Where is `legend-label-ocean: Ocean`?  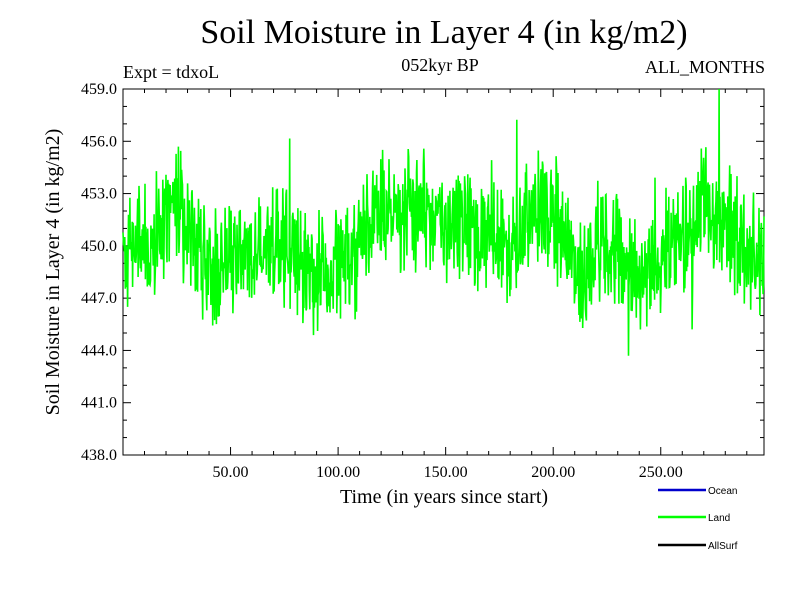 legend-label-ocean: Ocean is located at coordinates (722, 491).